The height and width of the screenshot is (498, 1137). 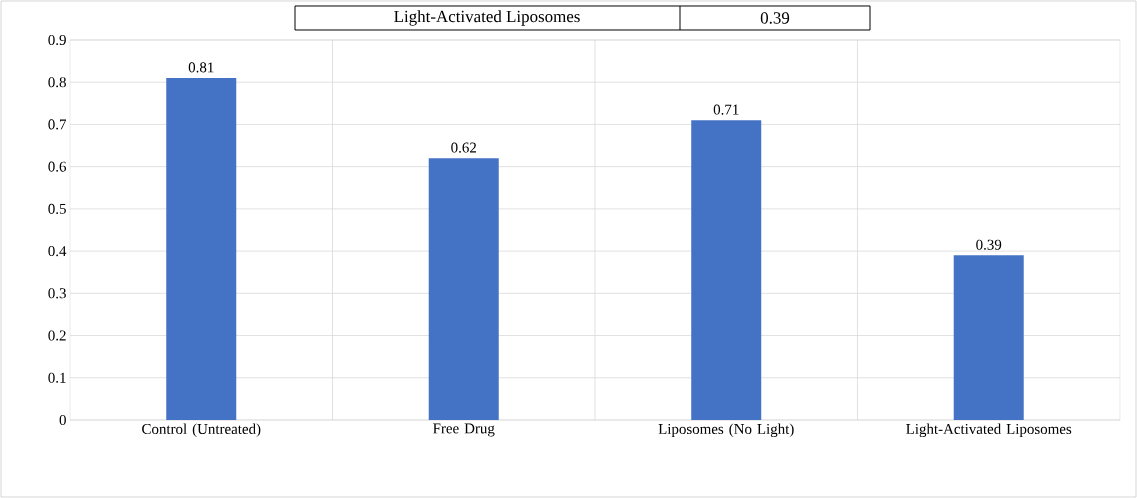 What do you see at coordinates (989, 244) in the screenshot?
I see `data-label: 0.39` at bounding box center [989, 244].